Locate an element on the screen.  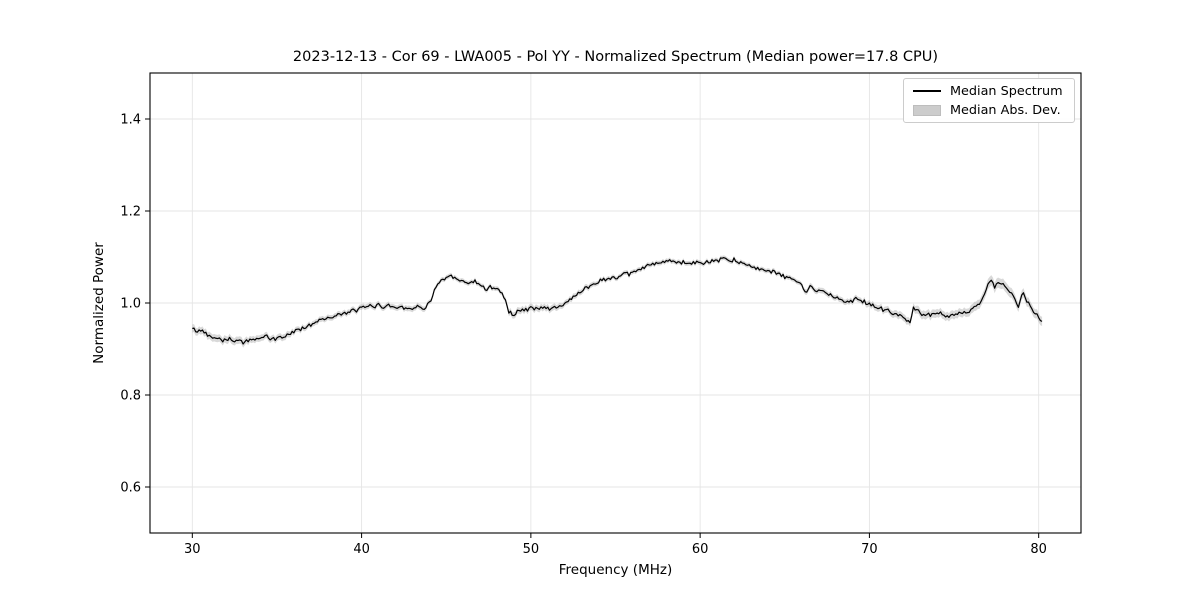
x-tick-label: 70 is located at coordinates (869, 549).